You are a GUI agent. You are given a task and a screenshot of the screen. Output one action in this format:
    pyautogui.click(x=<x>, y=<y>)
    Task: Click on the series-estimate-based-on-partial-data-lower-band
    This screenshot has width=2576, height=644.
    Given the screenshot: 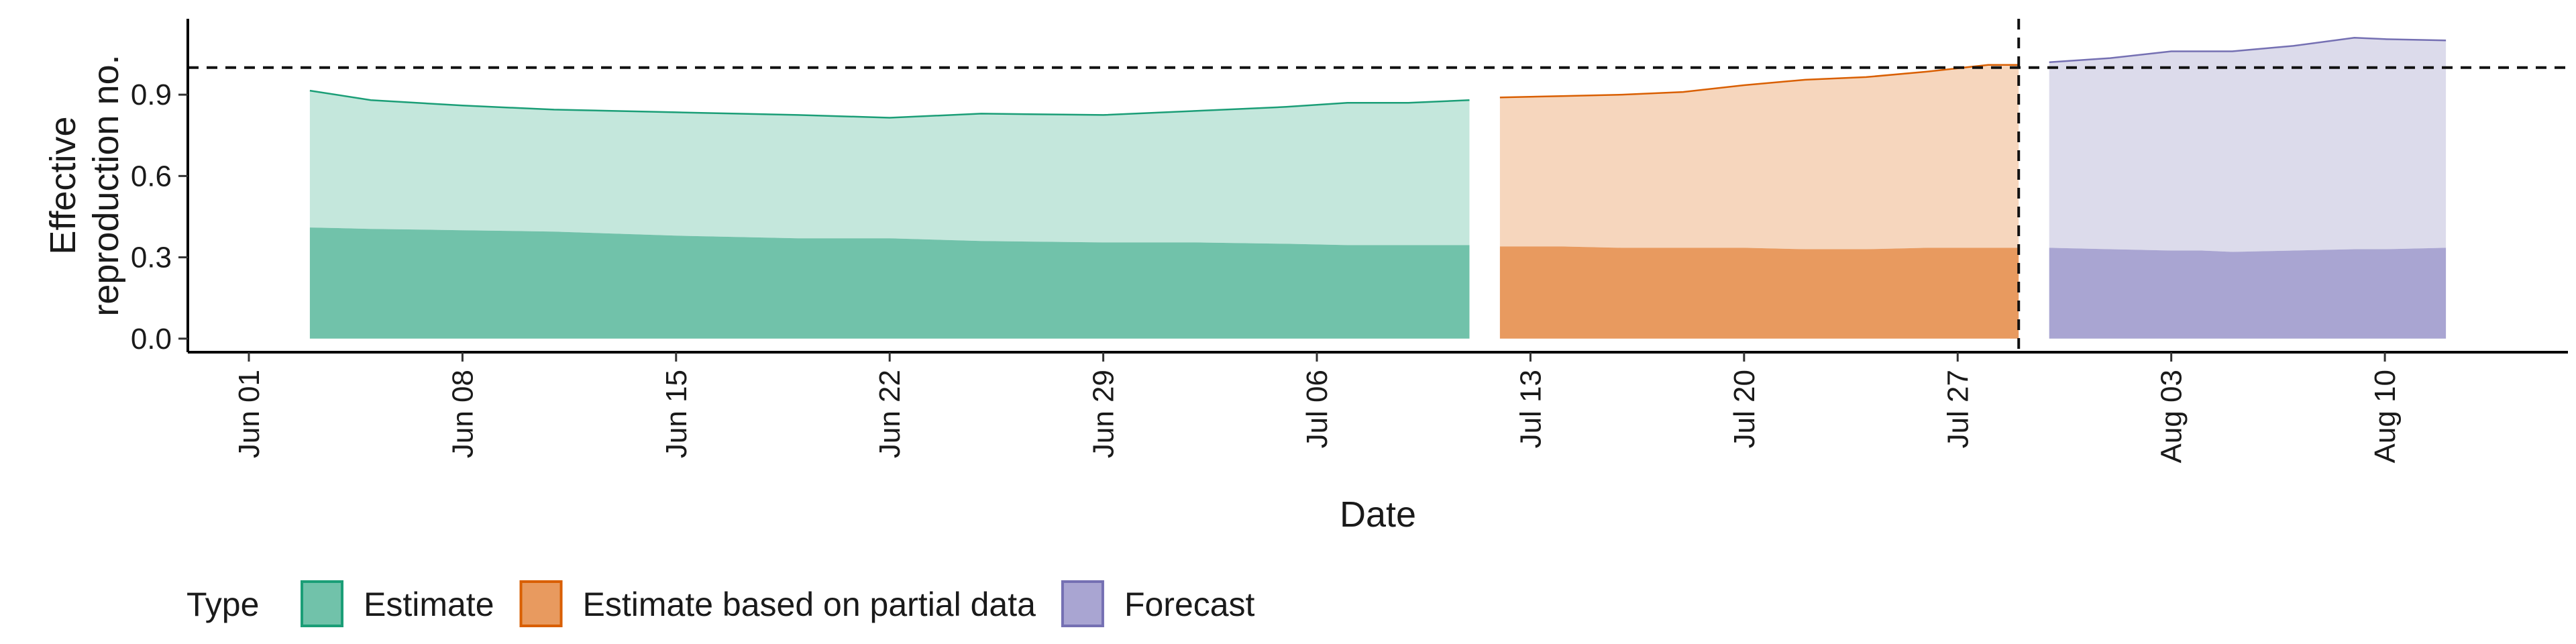 What is the action you would take?
    pyautogui.click(x=1759, y=292)
    